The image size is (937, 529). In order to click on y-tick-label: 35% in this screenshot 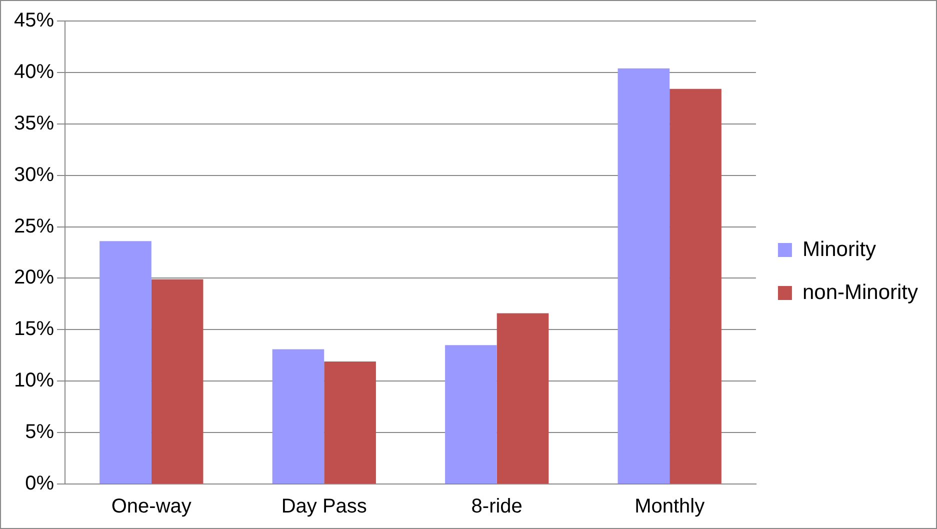, I will do `click(34, 123)`.